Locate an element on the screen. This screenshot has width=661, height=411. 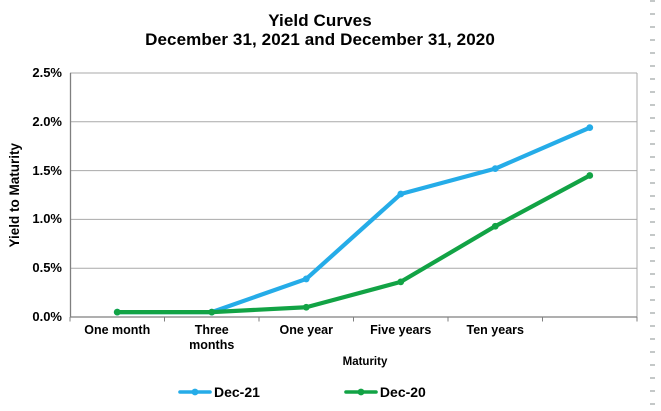
y-tick-label: 0.0% is located at coordinates (47, 316).